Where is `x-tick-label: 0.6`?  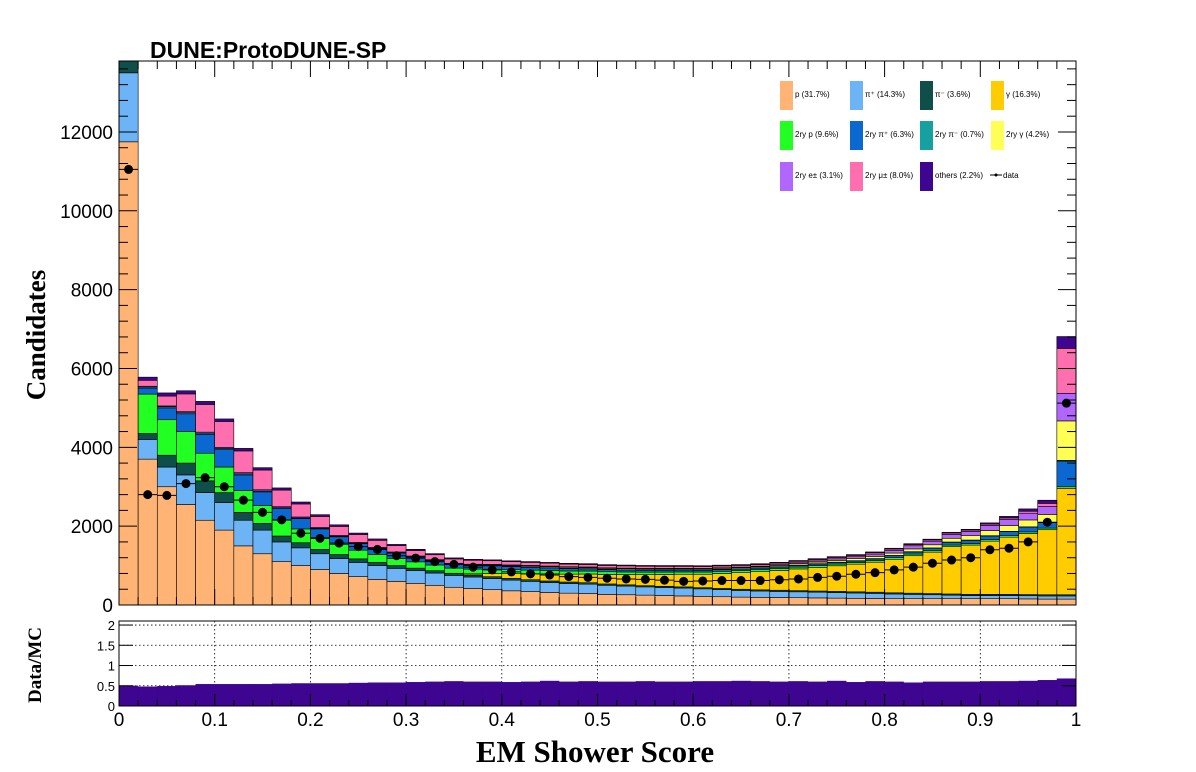 x-tick-label: 0.6 is located at coordinates (693, 720).